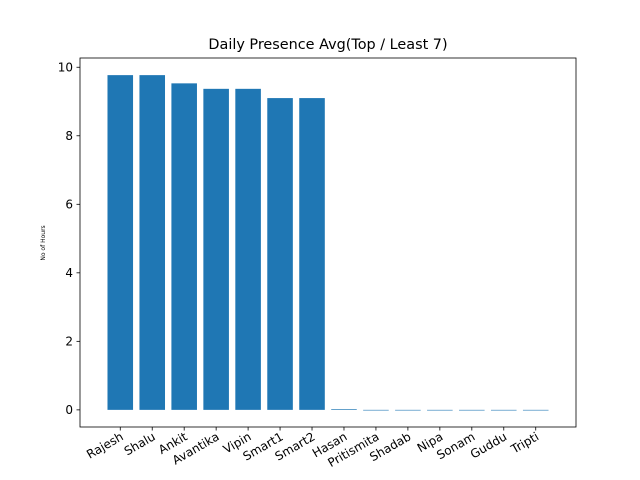  What do you see at coordinates (69, 205) in the screenshot?
I see `y-tick-label: 6` at bounding box center [69, 205].